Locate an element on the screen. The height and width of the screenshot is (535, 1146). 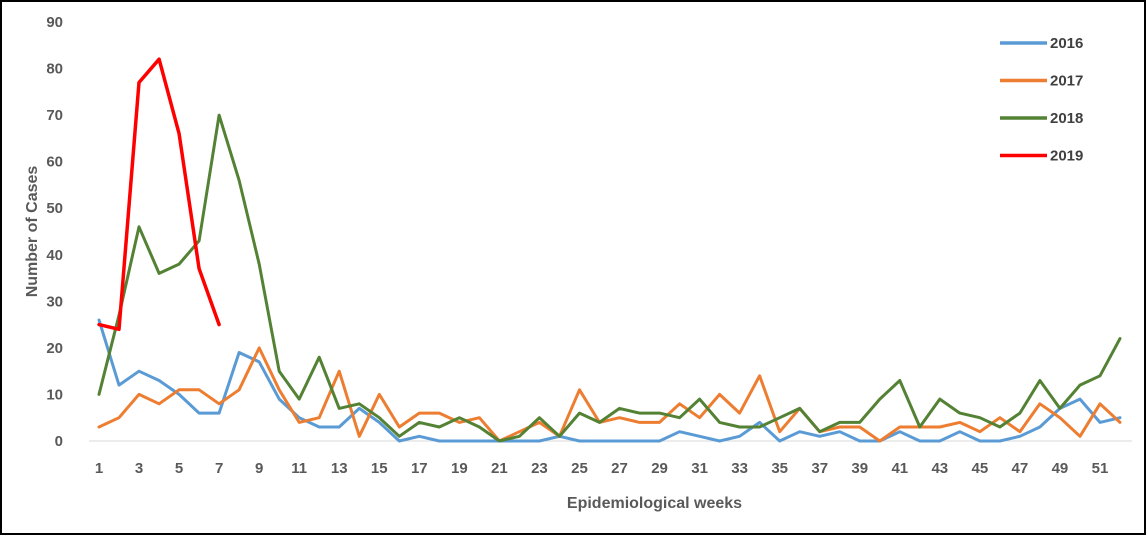
x-tick-label: 17 is located at coordinates (419, 468).